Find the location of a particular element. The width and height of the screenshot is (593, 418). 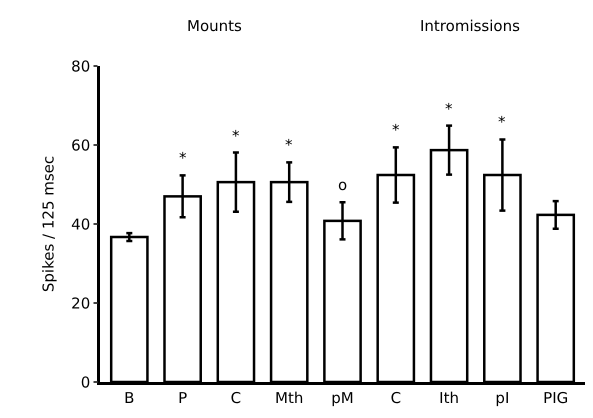

data-label: o is located at coordinates (343, 185).